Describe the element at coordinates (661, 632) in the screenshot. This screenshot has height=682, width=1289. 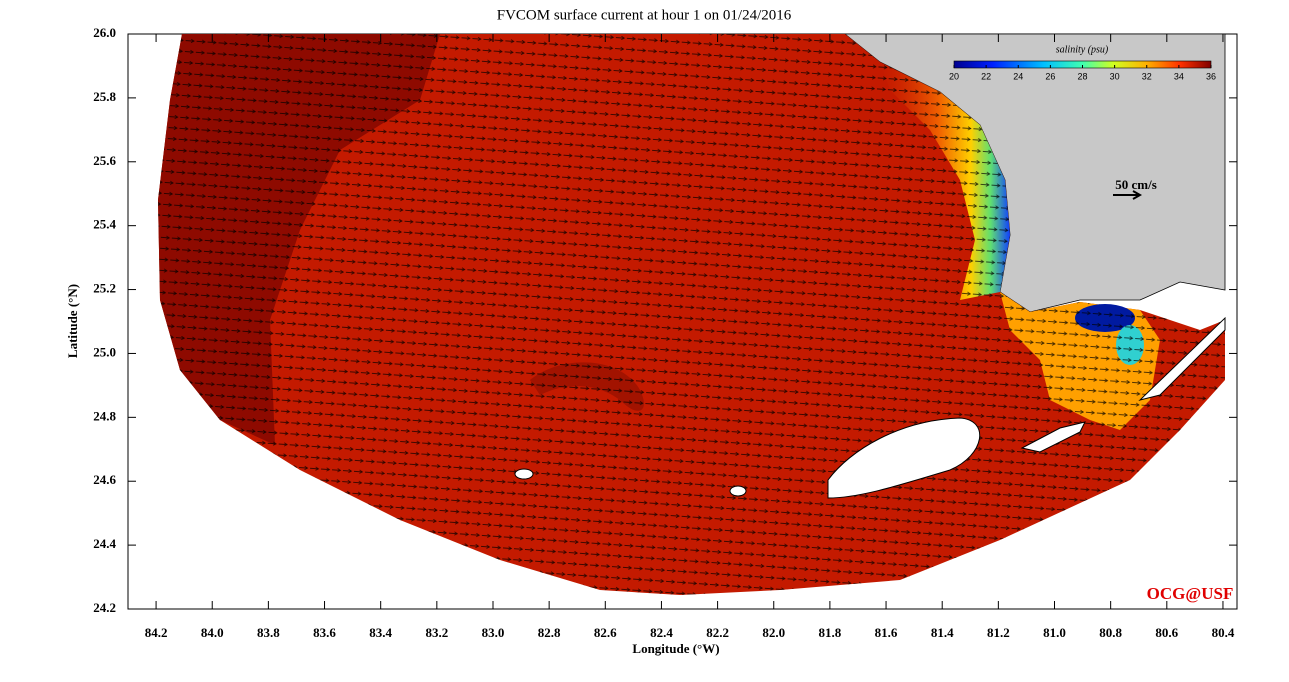
I see `x-tick-label: 82.4` at that location.